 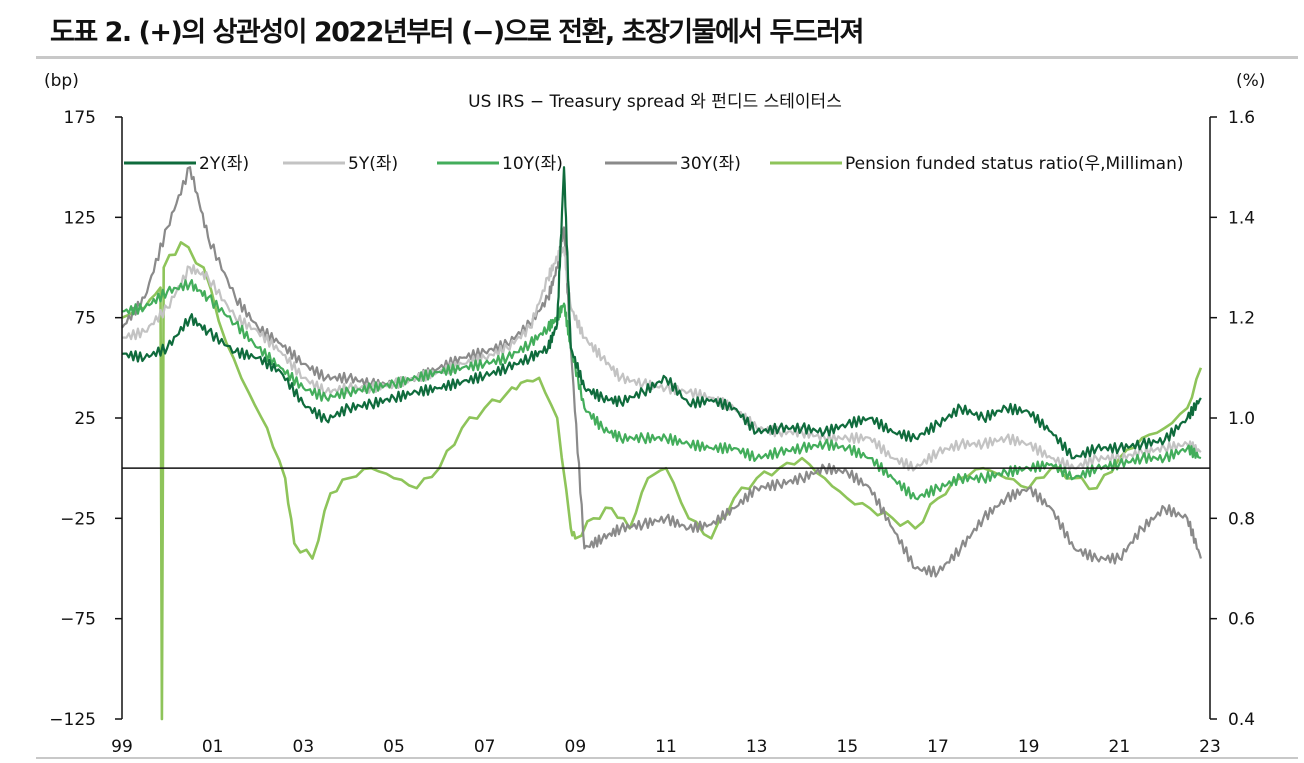 I want to click on x-tick-label: 99, so click(x=122, y=747).